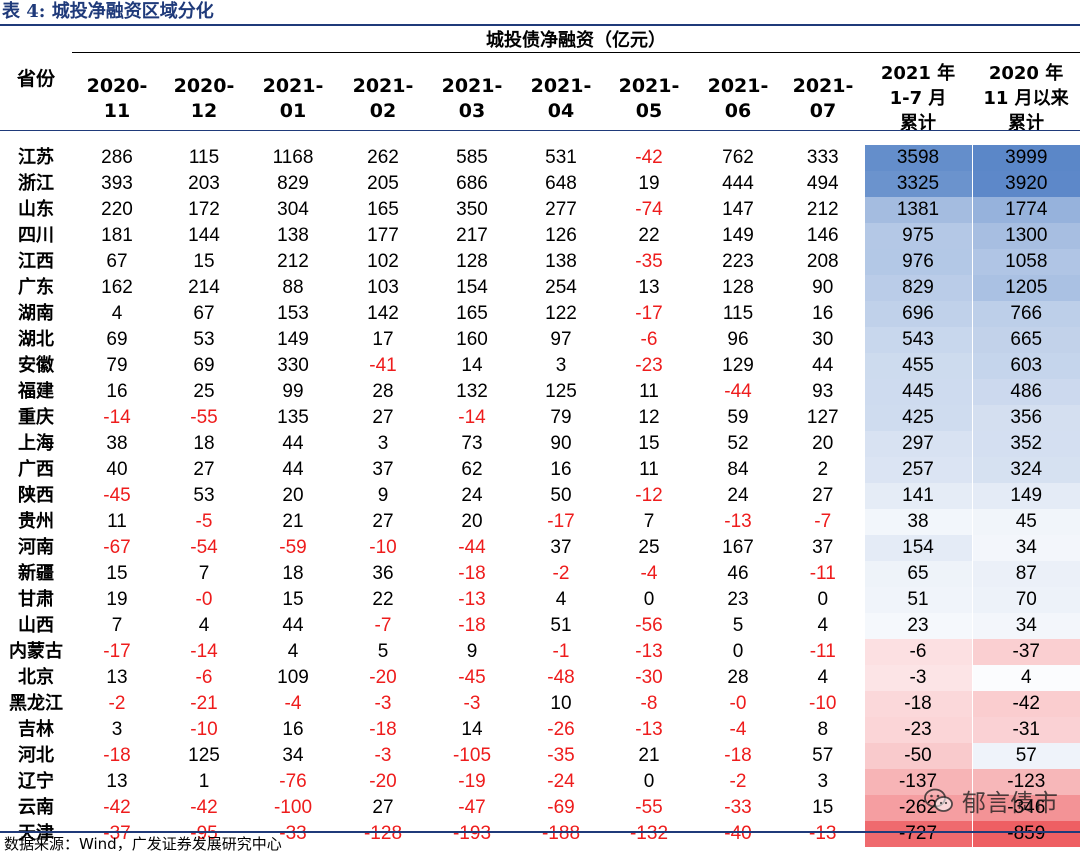 The height and width of the screenshot is (856, 1080). What do you see at coordinates (917, 729) in the screenshot?
I see `cumulative-2021-cell: -23` at bounding box center [917, 729].